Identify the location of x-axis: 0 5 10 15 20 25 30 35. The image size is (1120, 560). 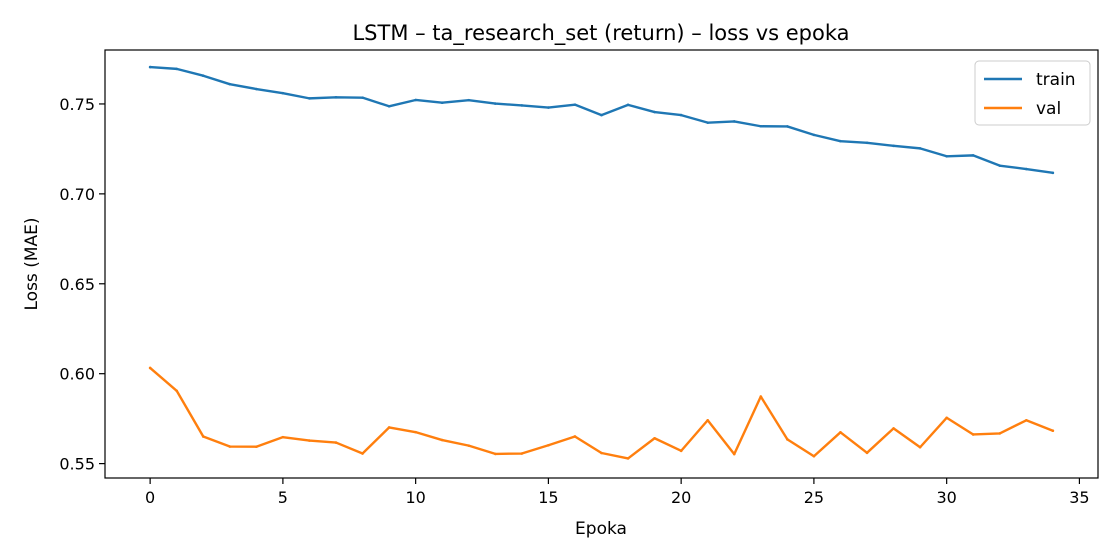
(617, 492).